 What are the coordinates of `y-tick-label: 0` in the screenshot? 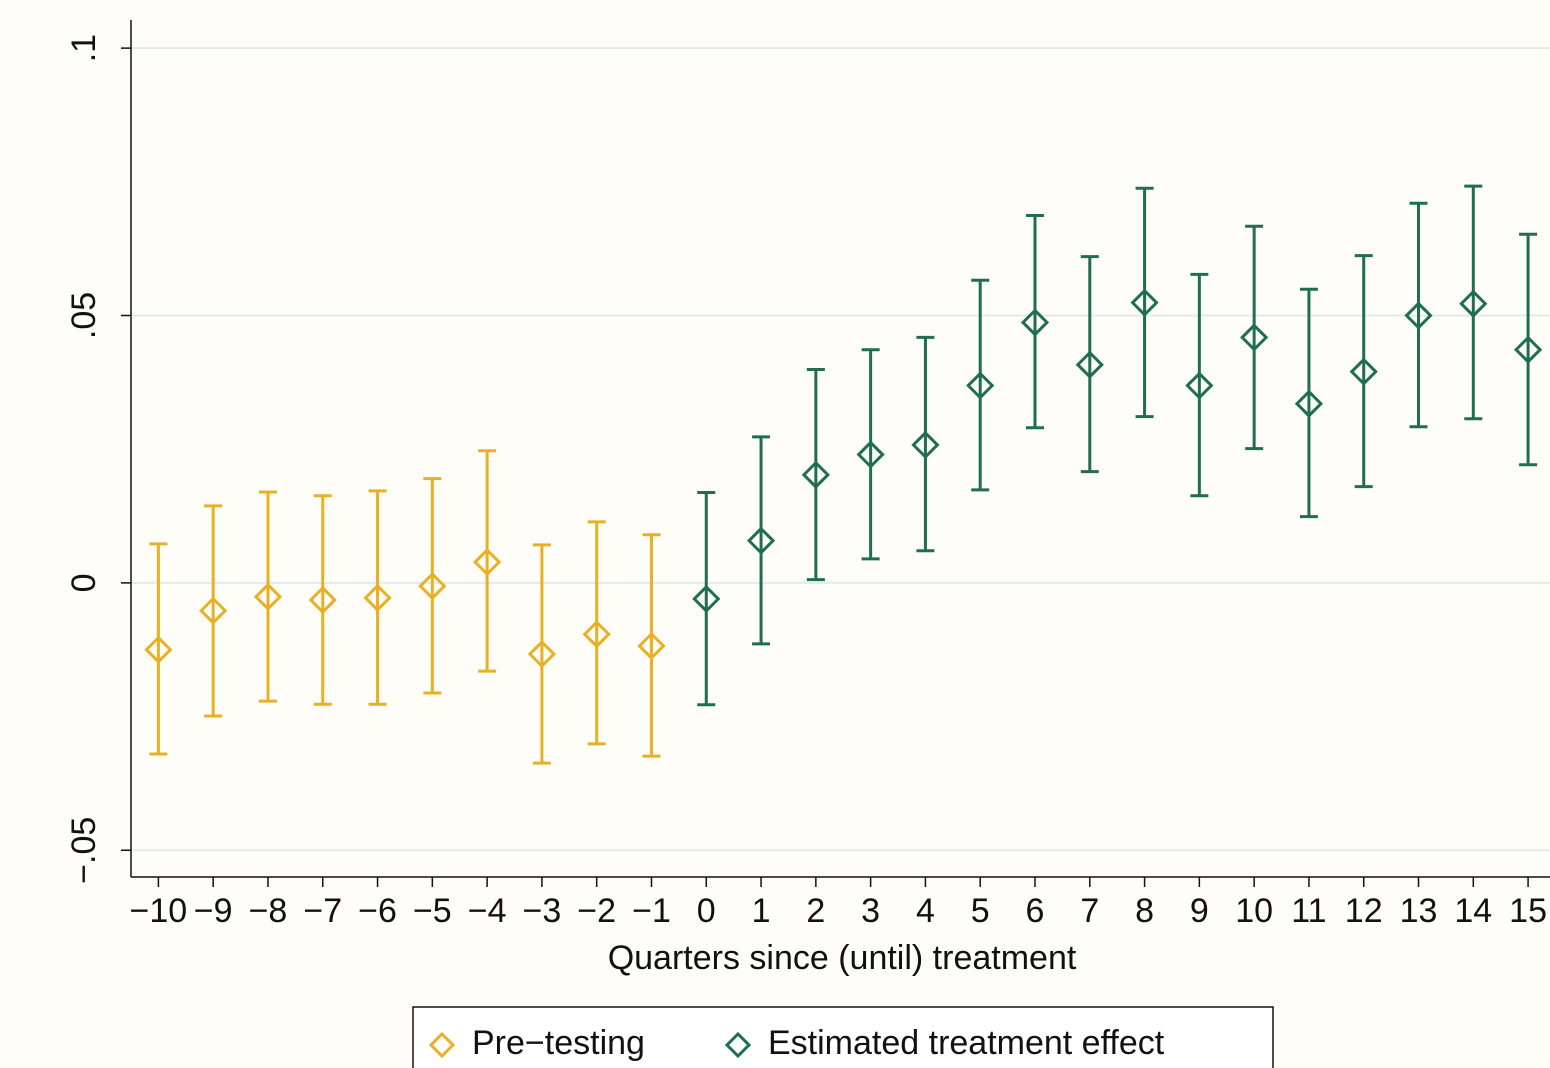 It's located at (84, 582).